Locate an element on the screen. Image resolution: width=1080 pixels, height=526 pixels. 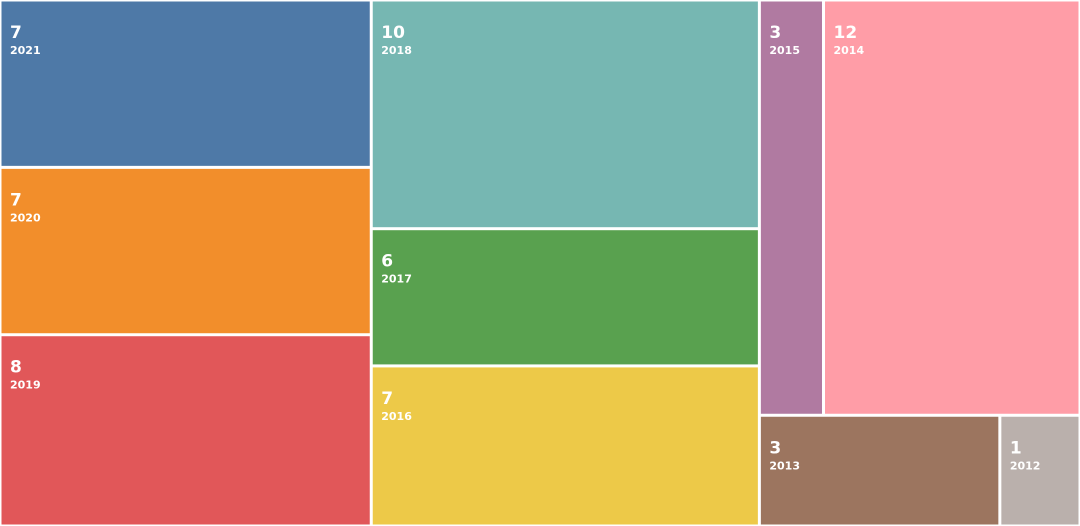
tile-value: 6 is located at coordinates (387, 262).